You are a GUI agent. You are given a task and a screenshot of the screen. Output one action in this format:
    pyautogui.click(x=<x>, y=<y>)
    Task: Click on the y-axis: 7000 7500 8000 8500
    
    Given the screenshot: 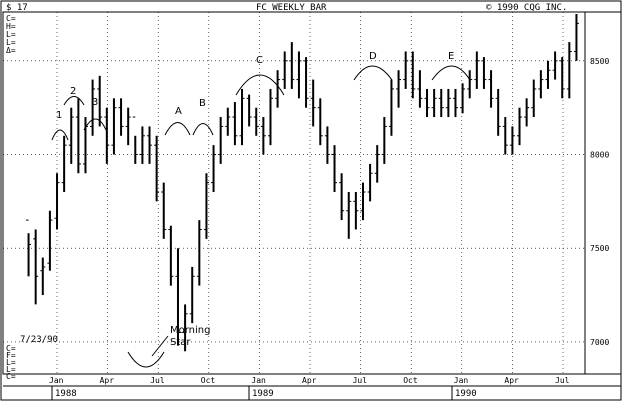 What is the action you would take?
    pyautogui.click(x=599, y=202)
    